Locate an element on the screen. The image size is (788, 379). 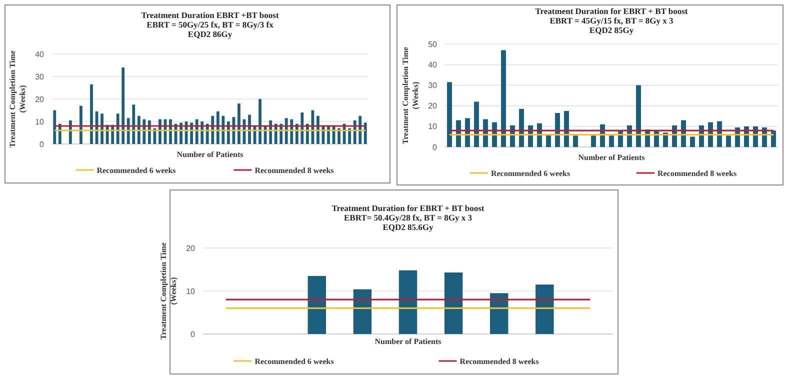
y-tick-label: 50 is located at coordinates (433, 44).